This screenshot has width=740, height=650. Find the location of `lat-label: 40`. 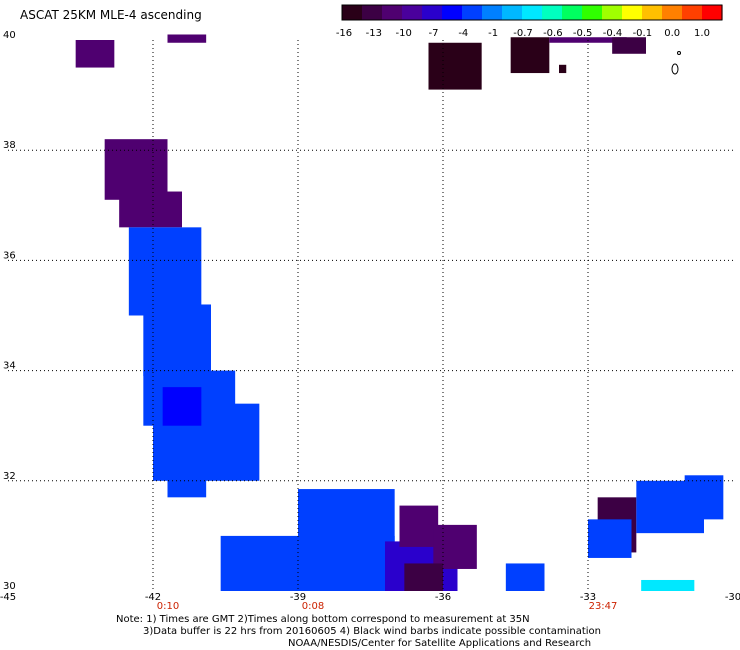

lat-label: 40 is located at coordinates (9, 35).